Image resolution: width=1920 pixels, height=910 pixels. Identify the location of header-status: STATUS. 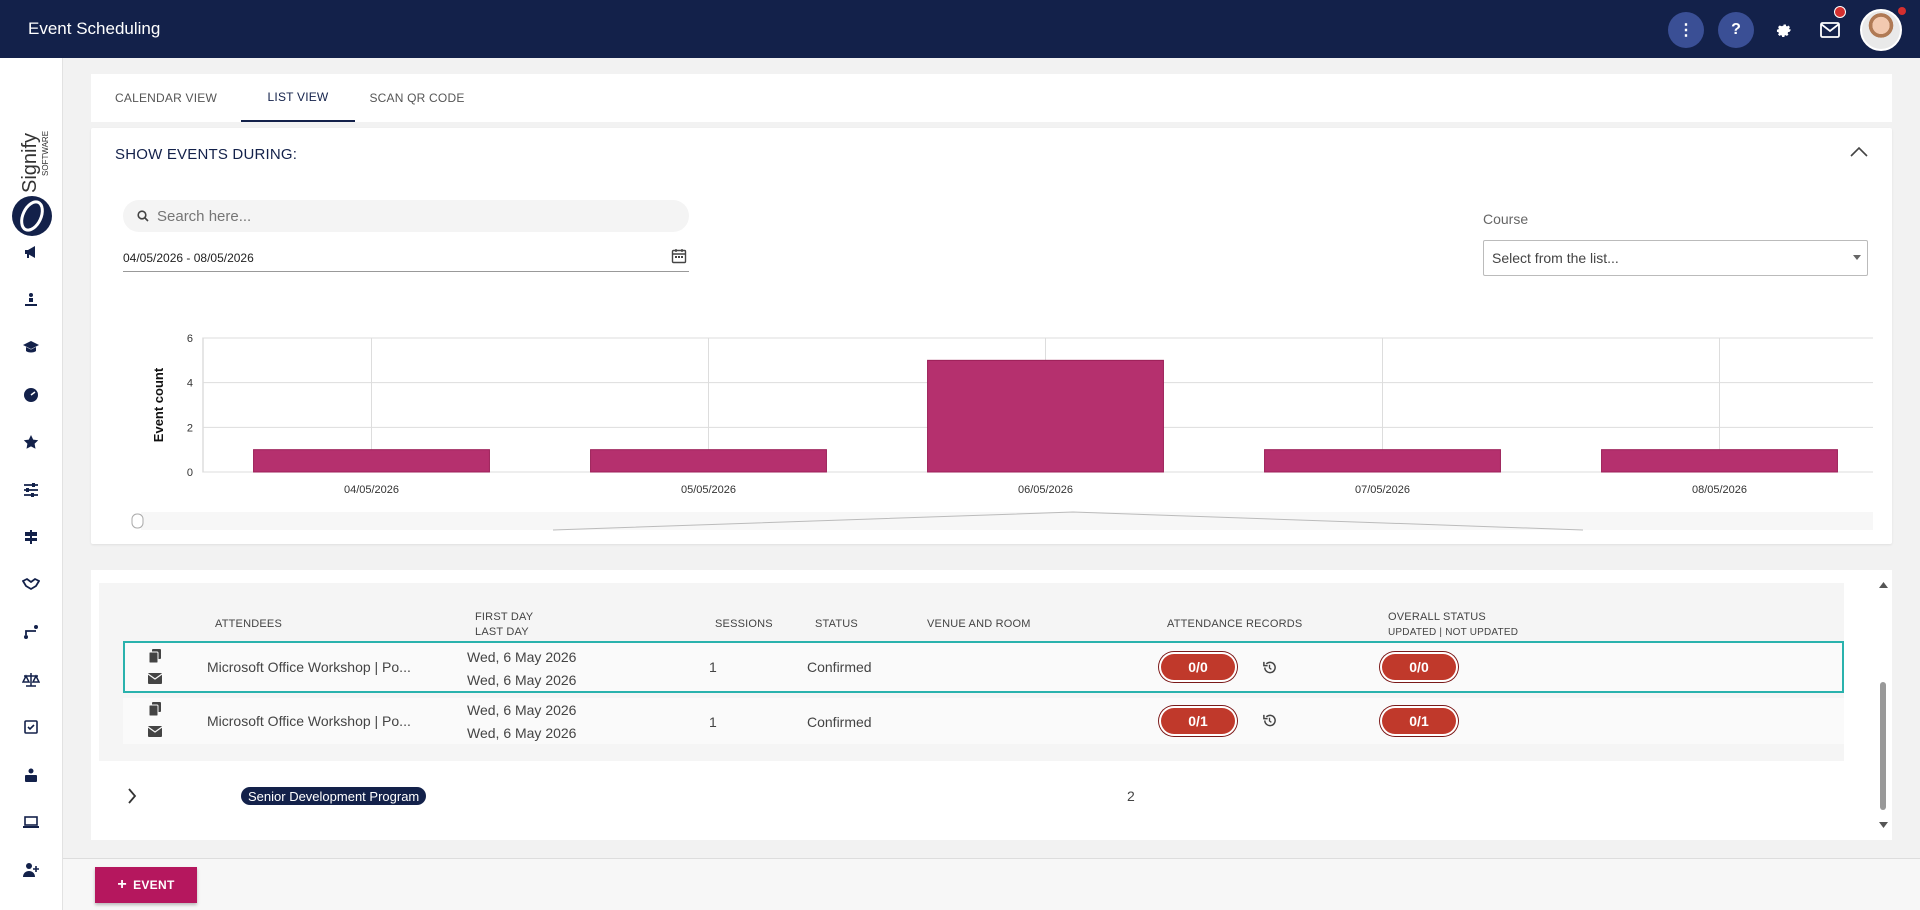
(836, 624).